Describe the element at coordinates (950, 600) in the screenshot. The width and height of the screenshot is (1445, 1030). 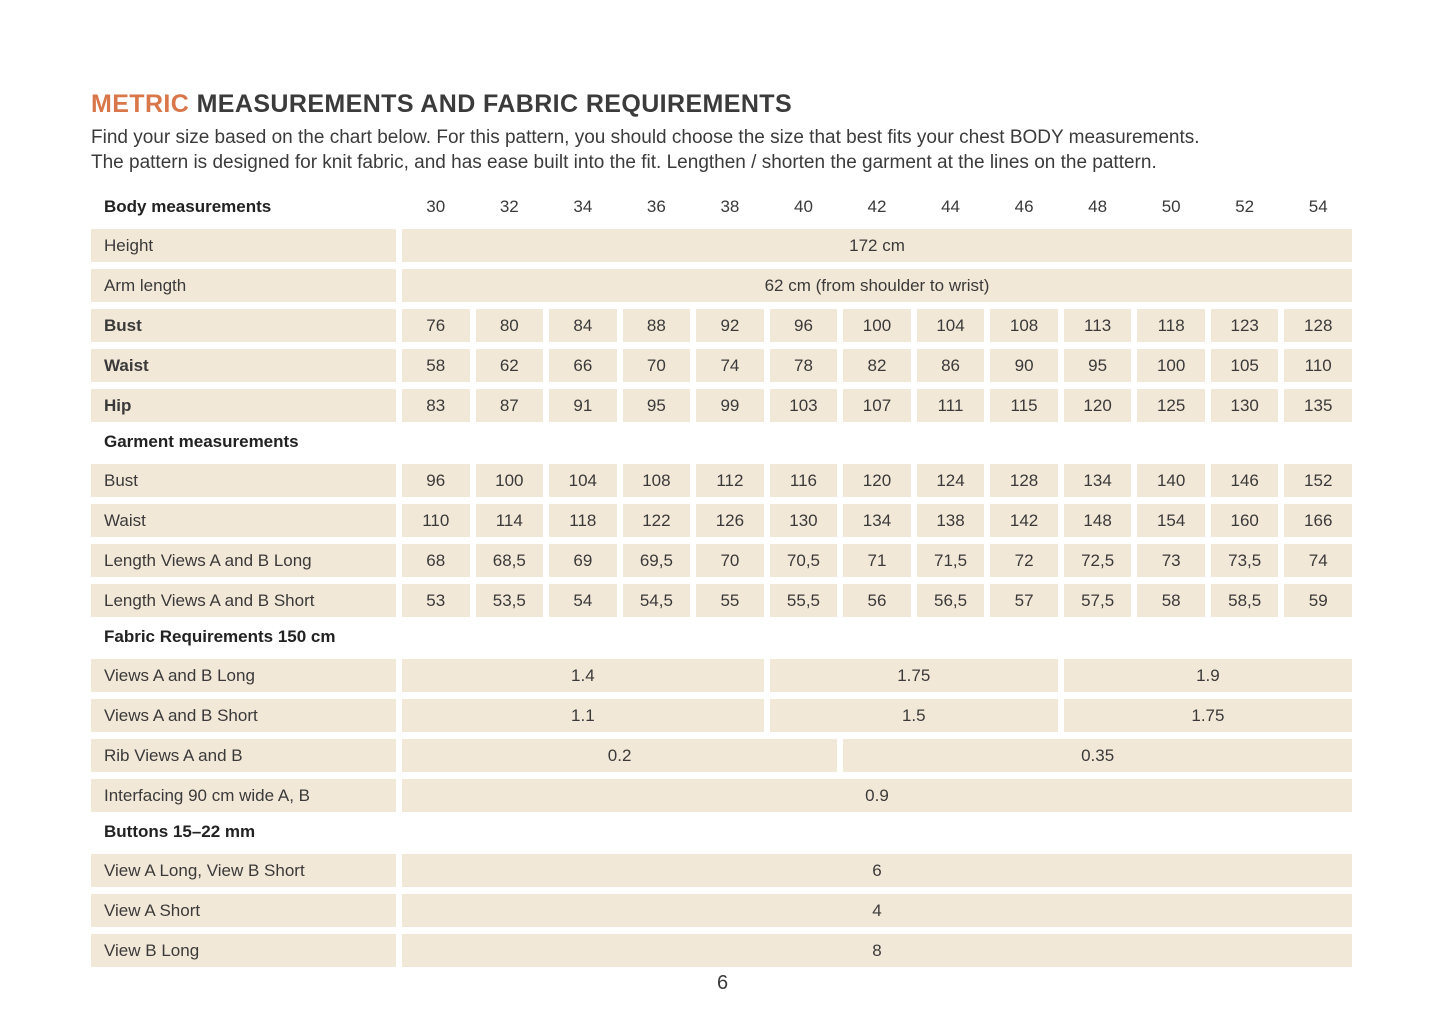
I see `cell: 56,5` at that location.